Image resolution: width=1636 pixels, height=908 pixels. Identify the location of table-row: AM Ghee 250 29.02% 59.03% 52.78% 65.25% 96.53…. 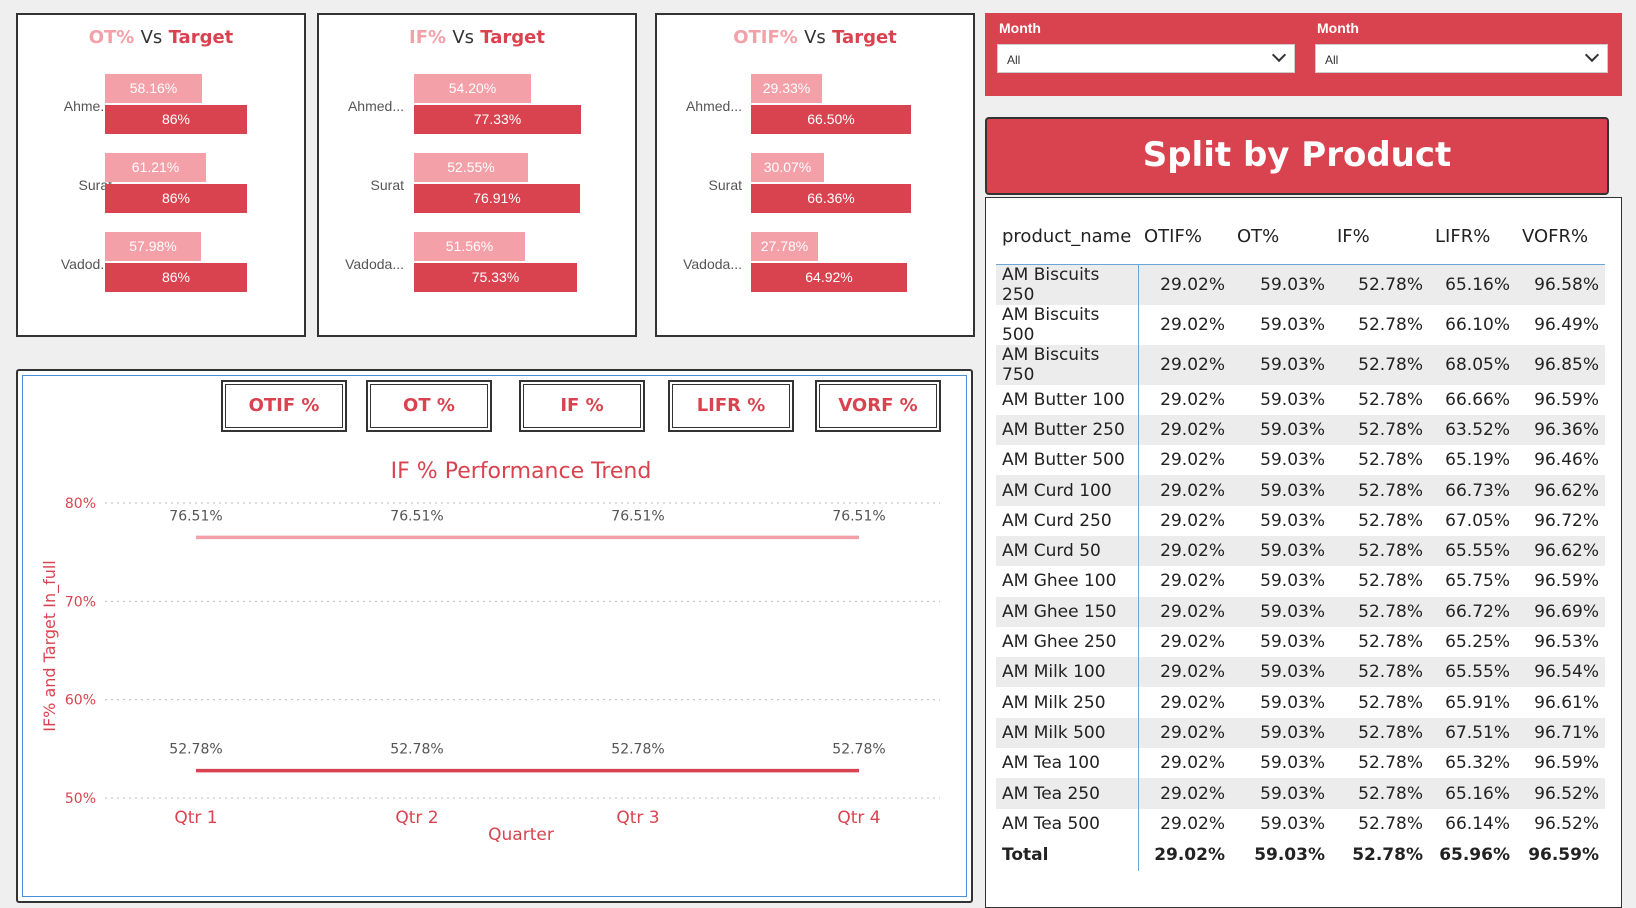
(1300, 642).